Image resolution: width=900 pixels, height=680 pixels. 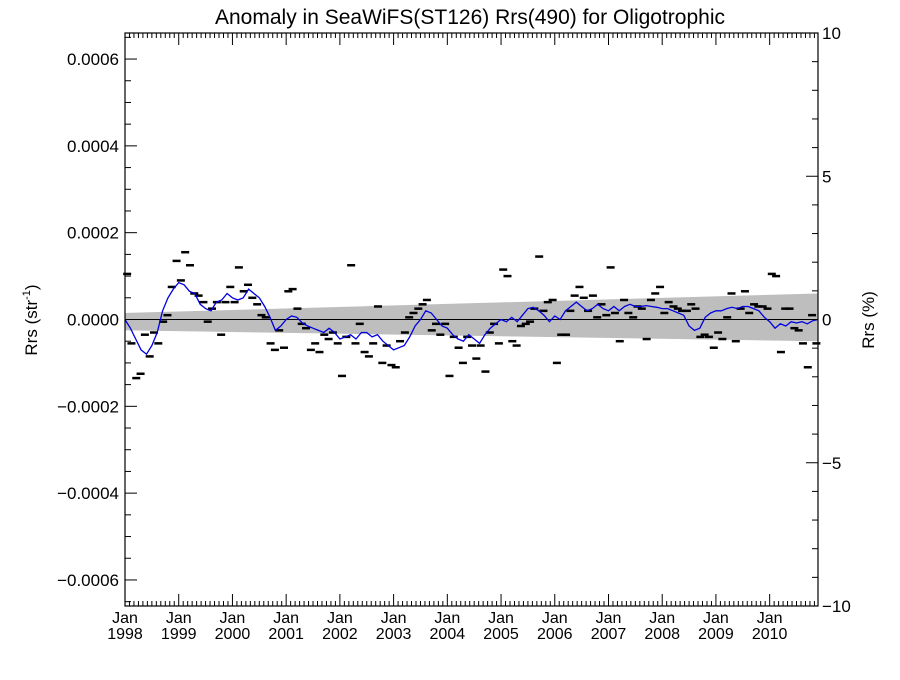 I want to click on trend-confidence-band, so click(x=471, y=317).